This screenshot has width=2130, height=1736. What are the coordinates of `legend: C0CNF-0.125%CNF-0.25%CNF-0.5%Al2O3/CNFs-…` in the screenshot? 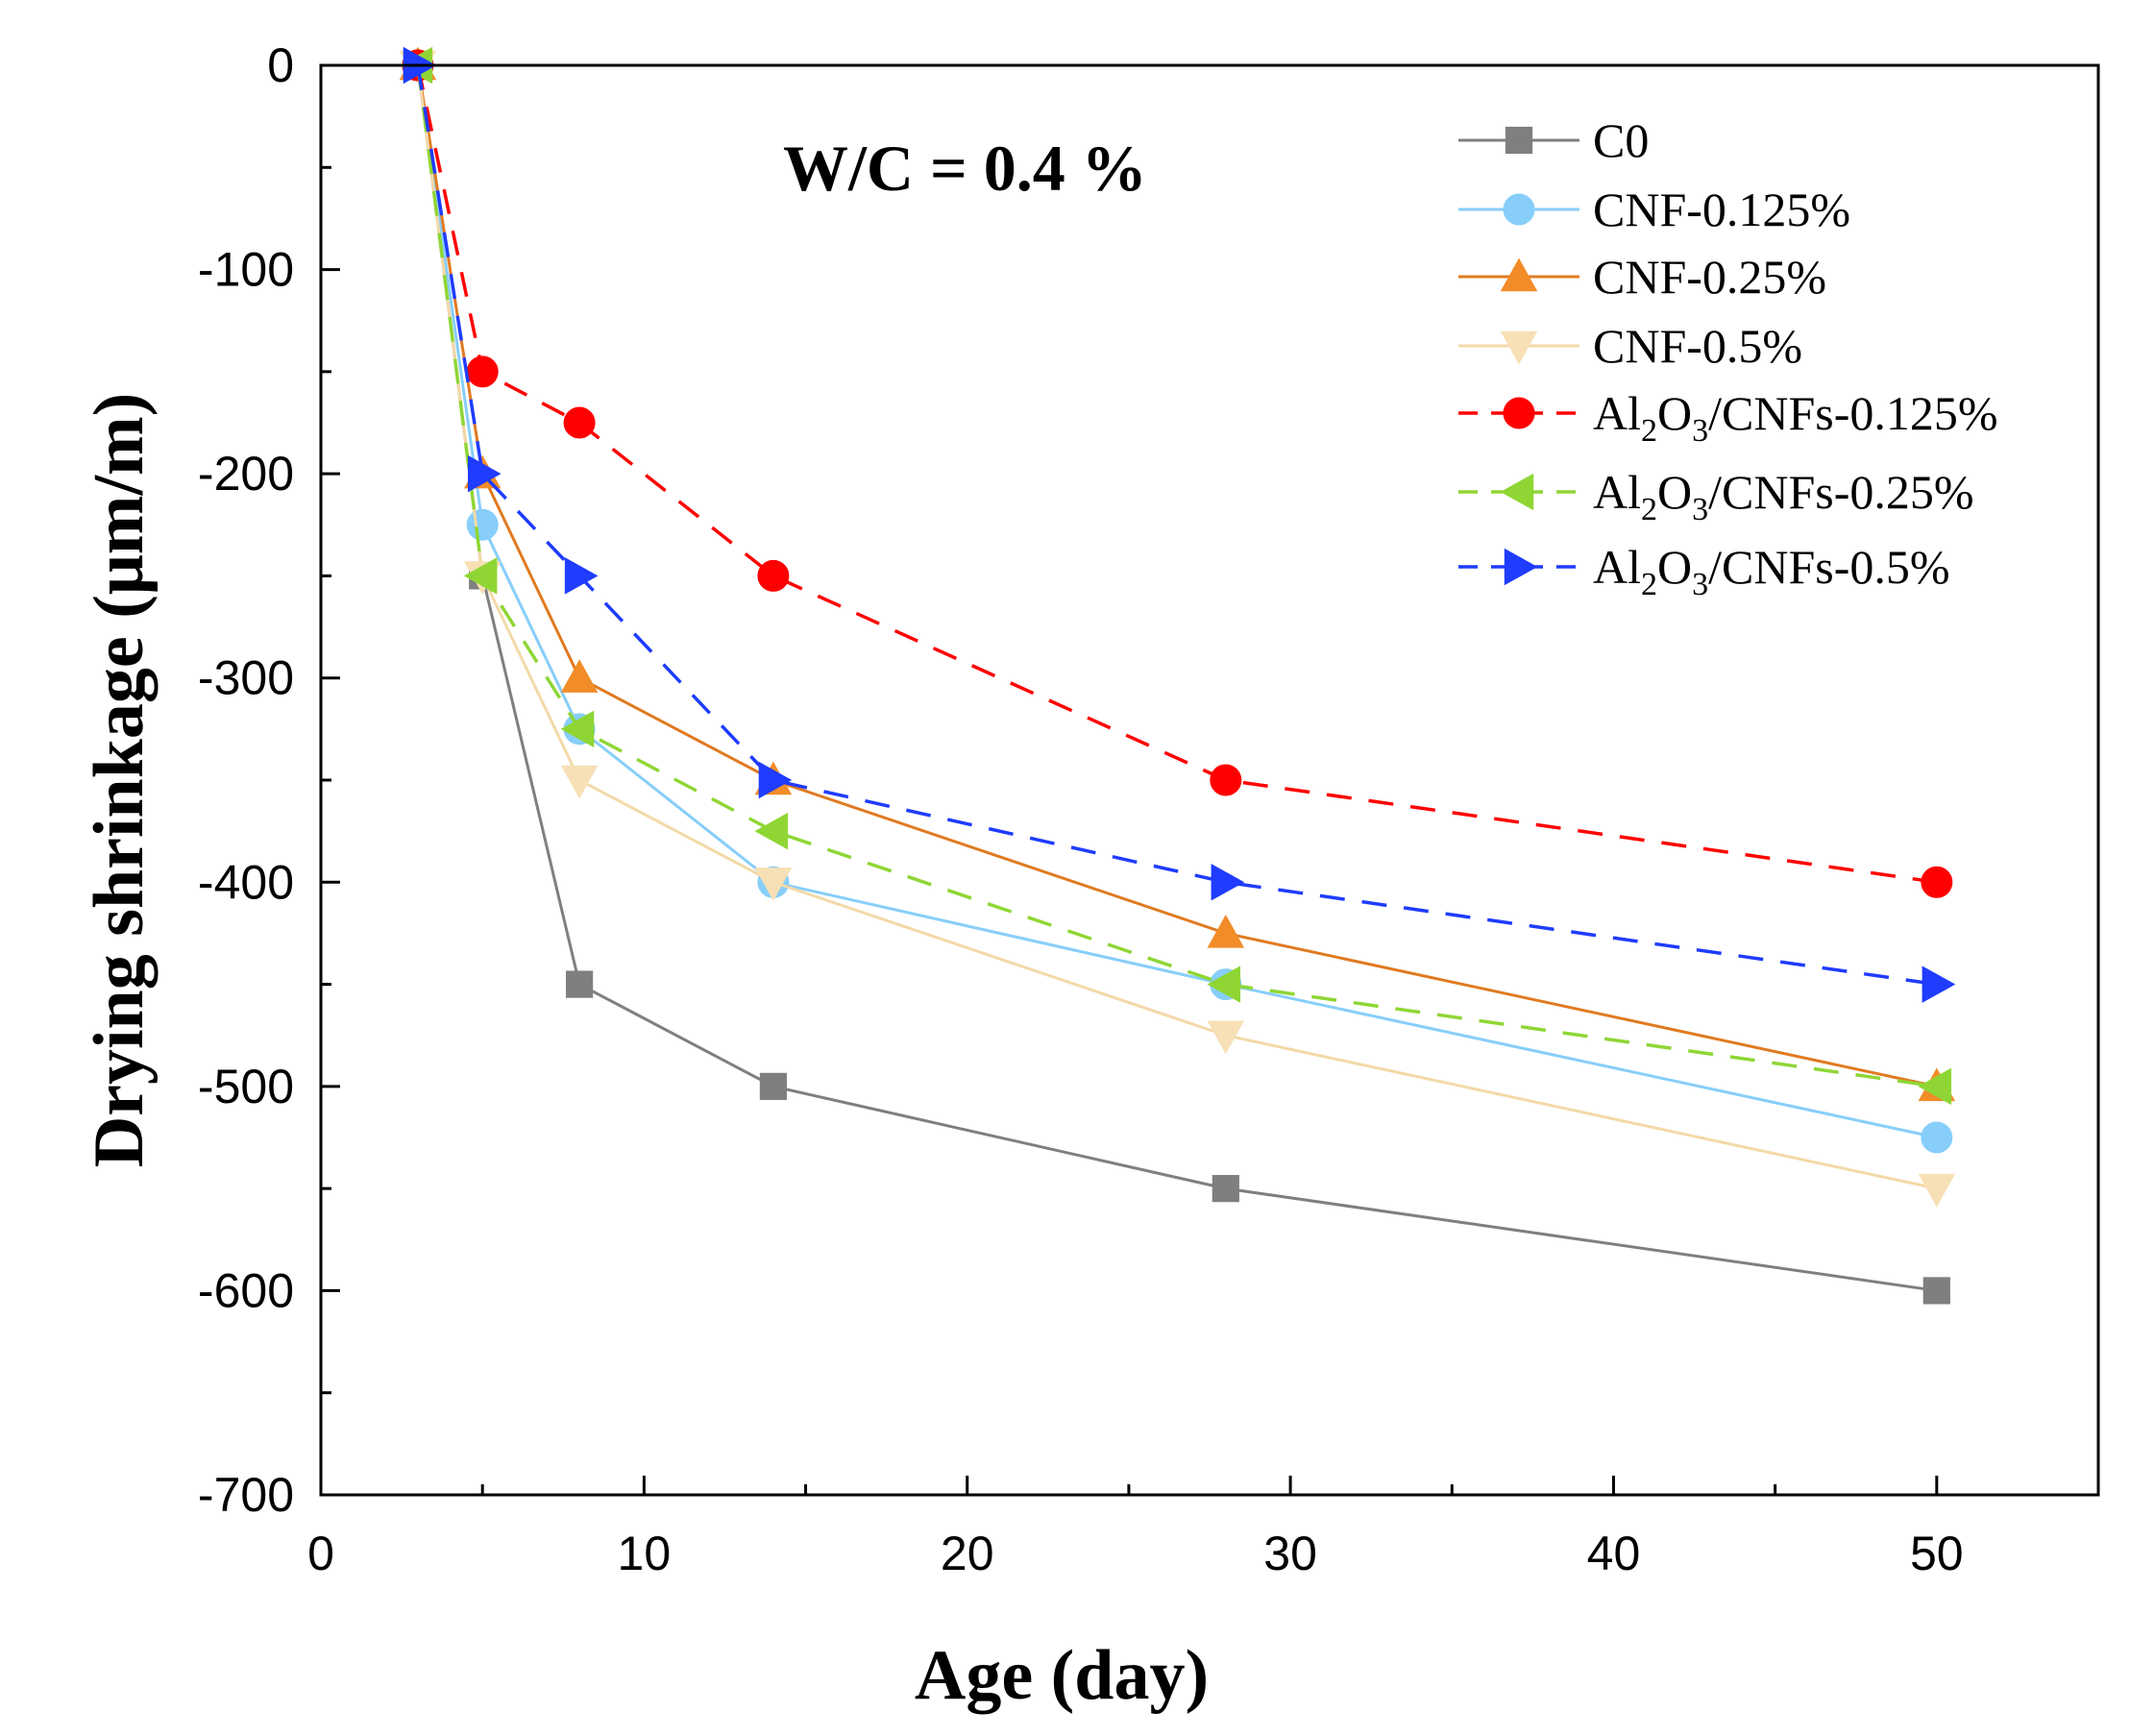 It's located at (1728, 357).